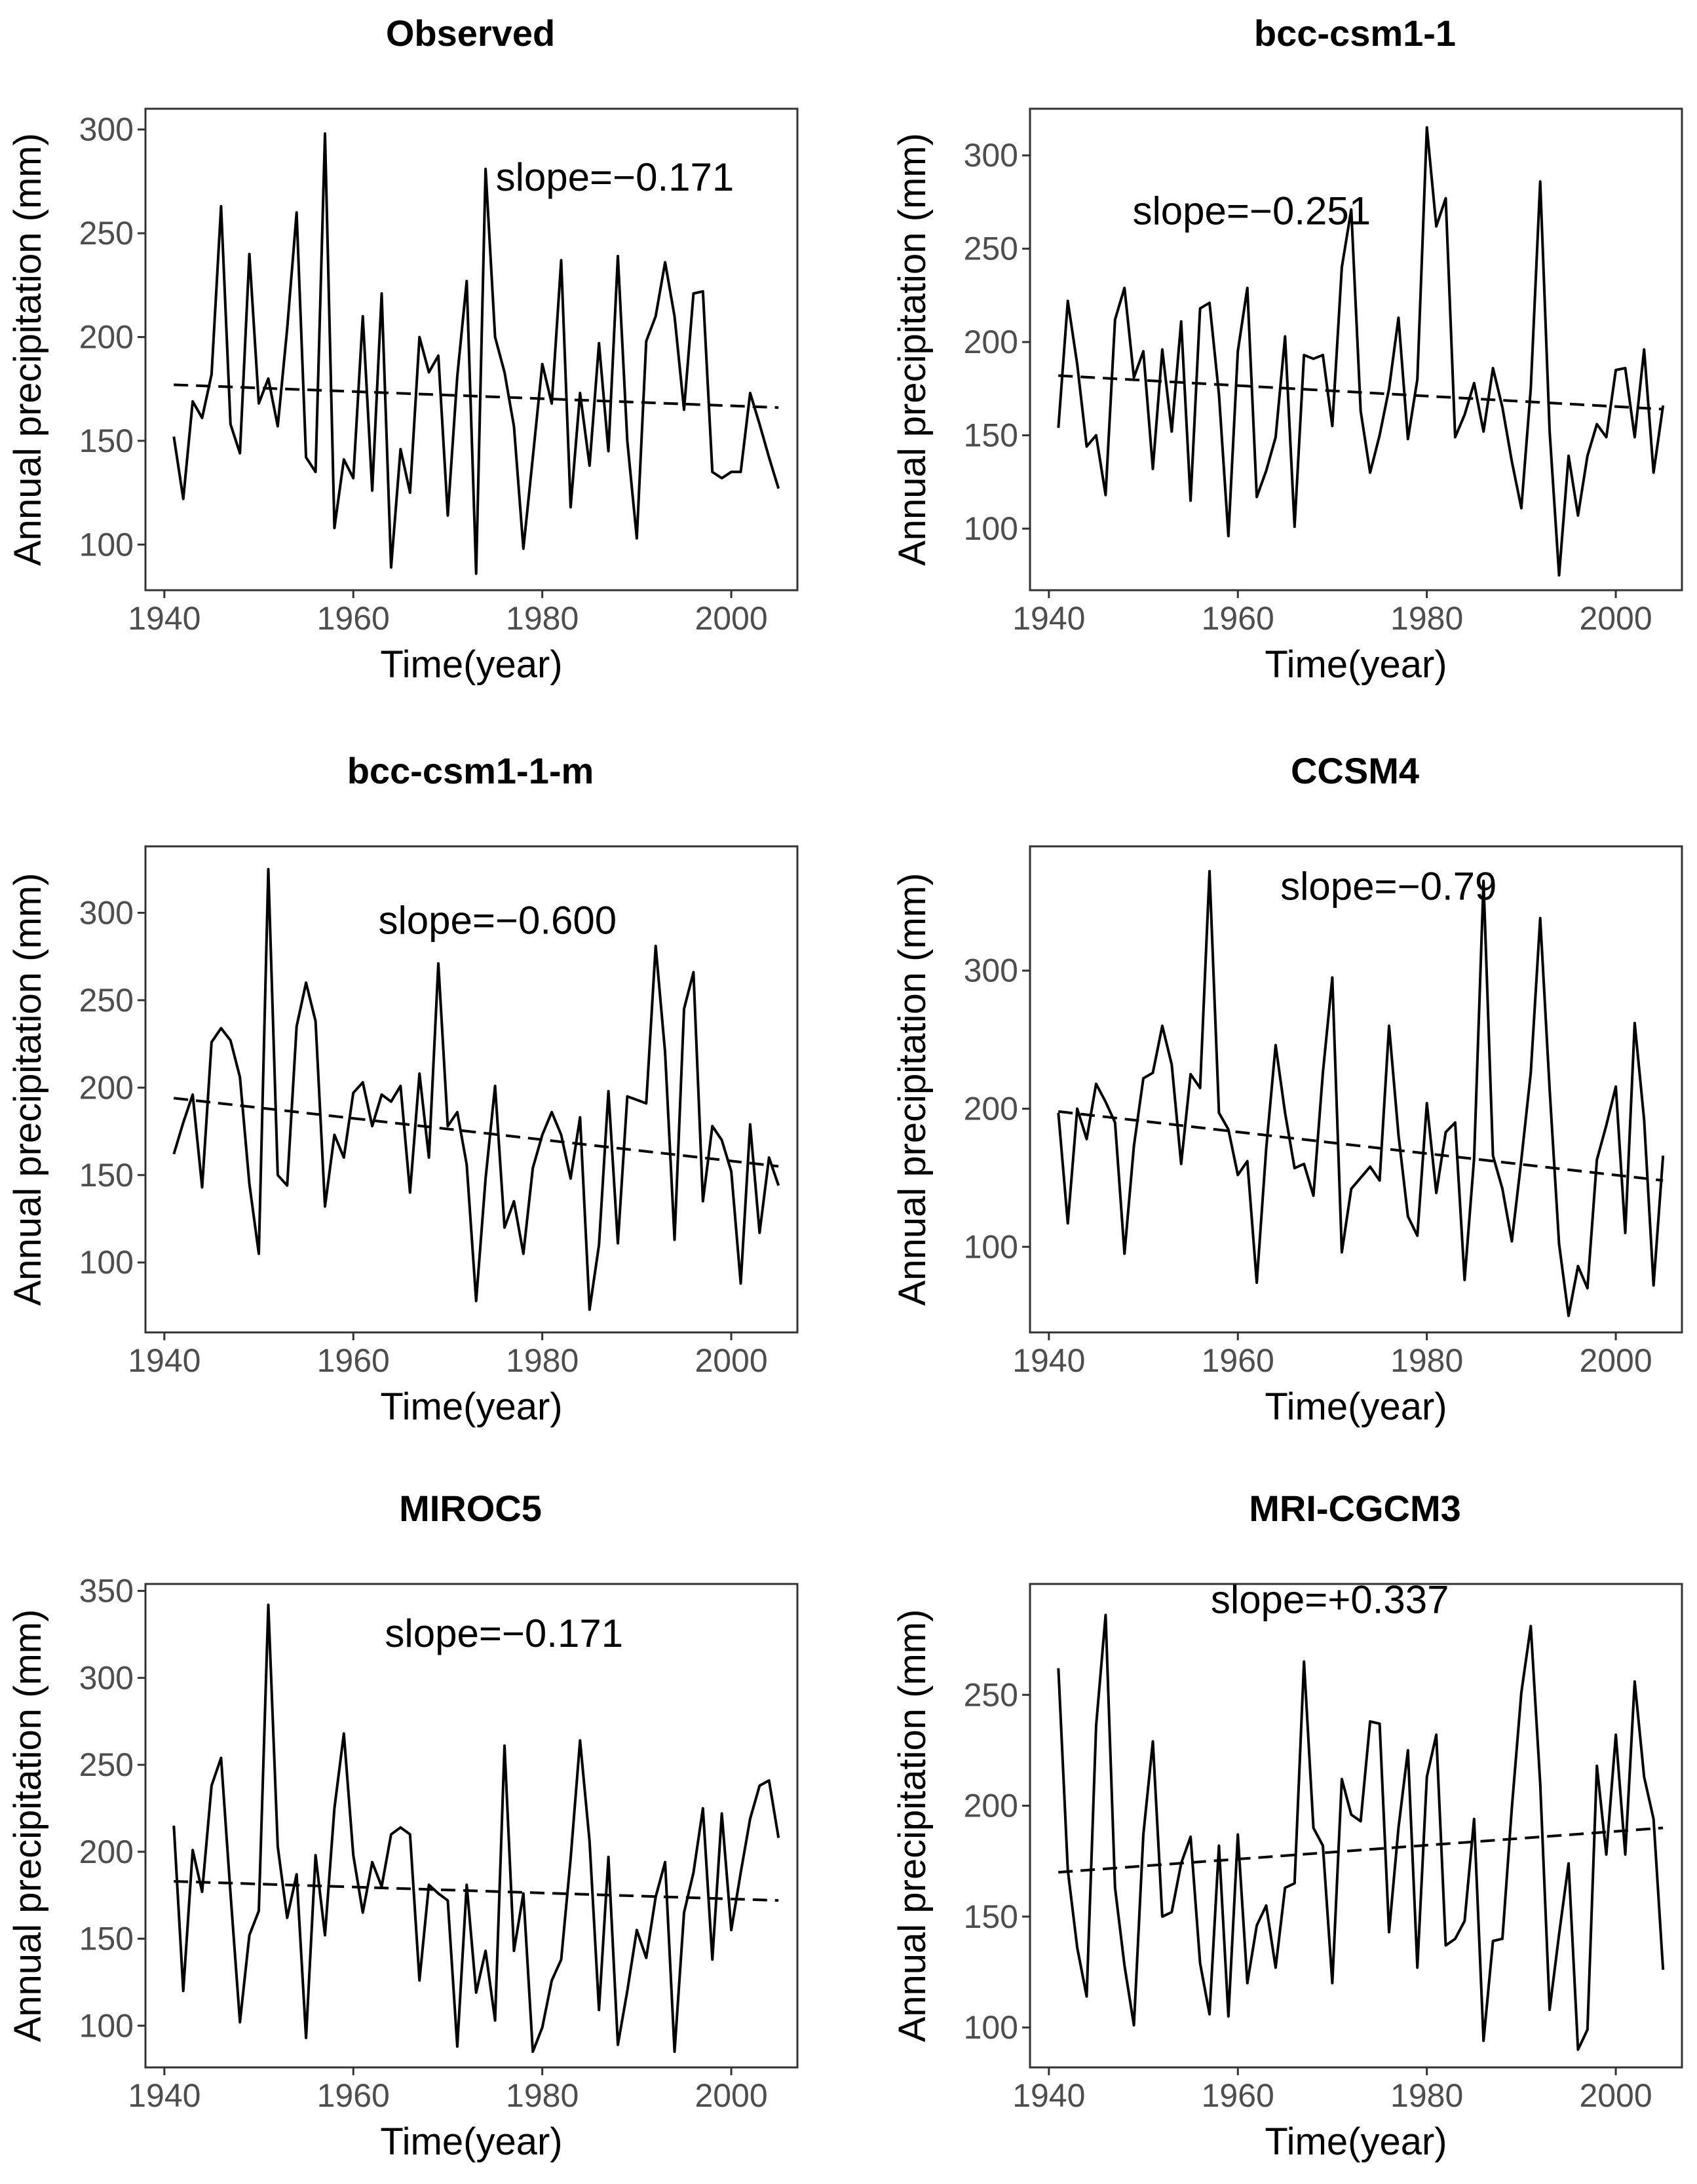 This screenshot has height=2184, width=1697. Describe the element at coordinates (1355, 33) in the screenshot. I see `chart-title: bcc-csm1-1` at that location.